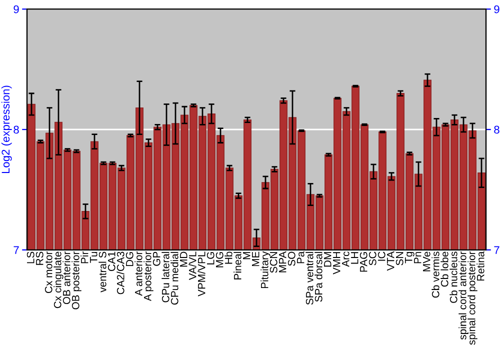 This screenshot has height=350, width=500. What do you see at coordinates (94, 257) in the screenshot?
I see `x-tick-label: Tu` at bounding box center [94, 257].